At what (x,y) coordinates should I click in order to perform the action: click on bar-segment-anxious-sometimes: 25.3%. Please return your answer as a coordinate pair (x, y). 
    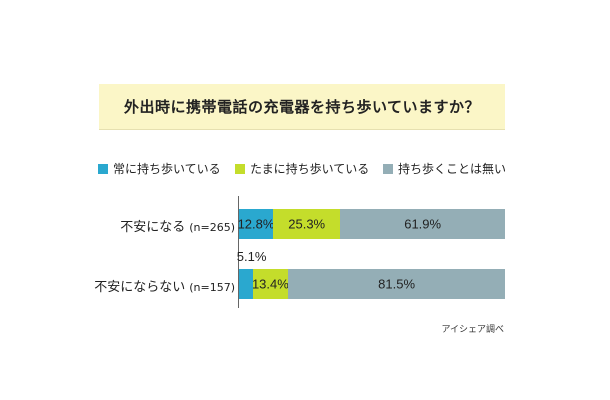
    Looking at the image, I should click on (307, 224).